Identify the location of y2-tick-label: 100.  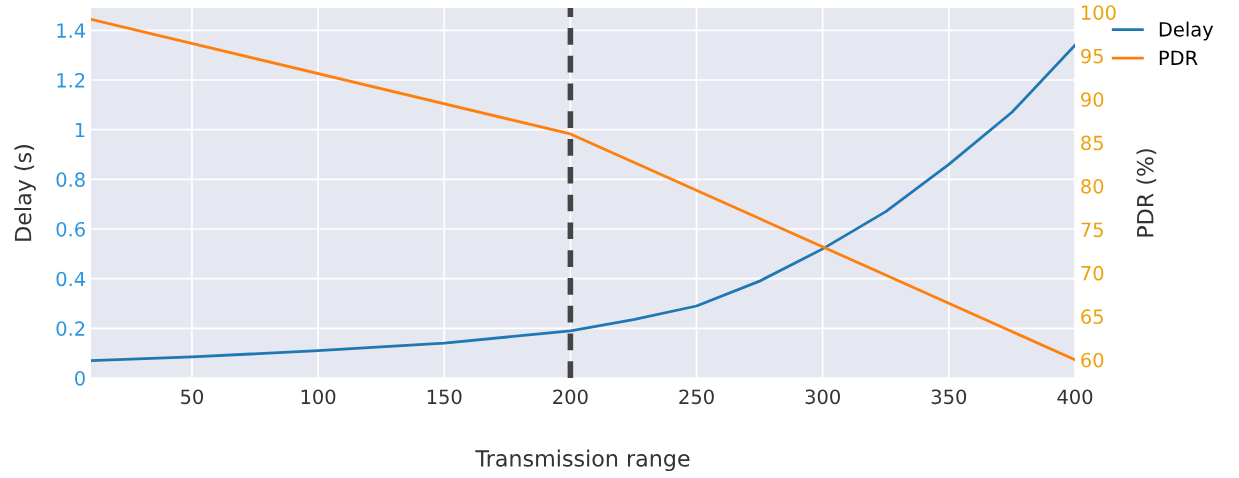
(1099, 13).